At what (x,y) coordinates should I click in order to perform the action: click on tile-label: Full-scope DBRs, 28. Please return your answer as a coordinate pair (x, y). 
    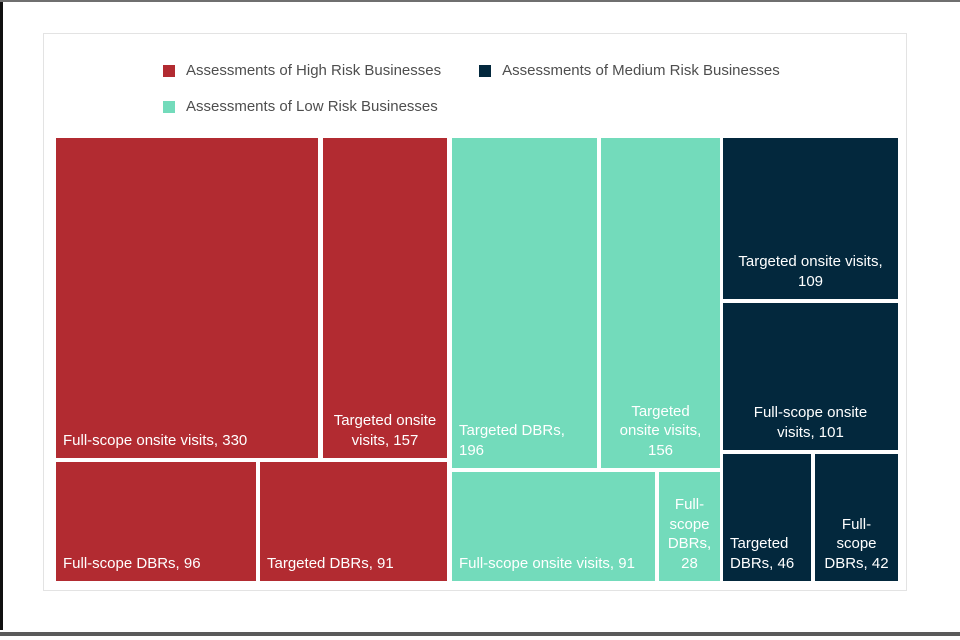
    Looking at the image, I should click on (689, 534).